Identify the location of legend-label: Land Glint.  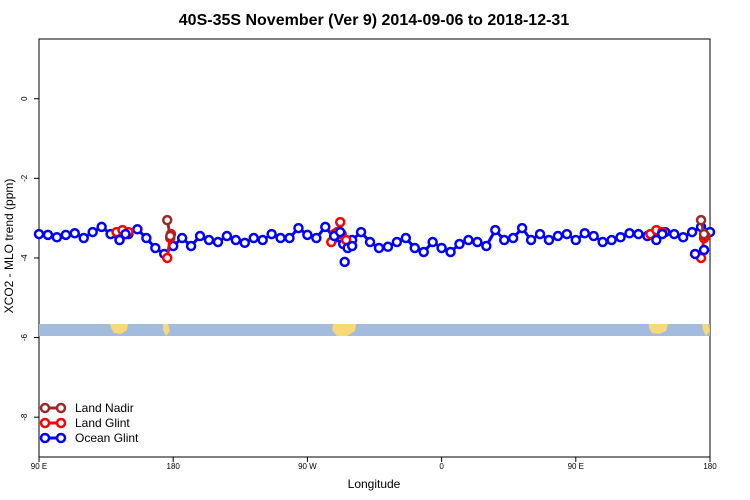
(102, 423).